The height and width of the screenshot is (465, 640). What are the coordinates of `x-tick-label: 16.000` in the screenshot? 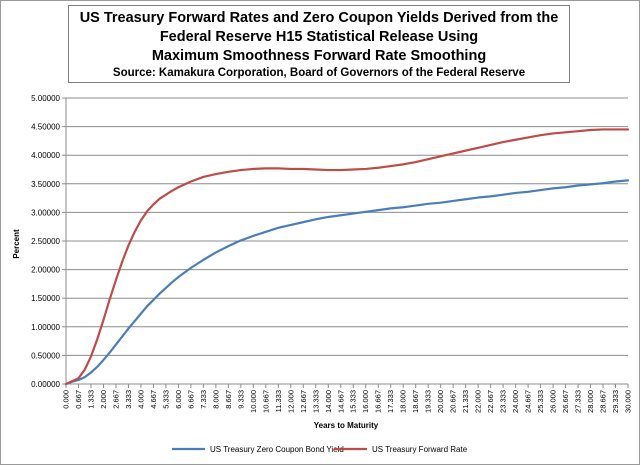 It's located at (365, 401).